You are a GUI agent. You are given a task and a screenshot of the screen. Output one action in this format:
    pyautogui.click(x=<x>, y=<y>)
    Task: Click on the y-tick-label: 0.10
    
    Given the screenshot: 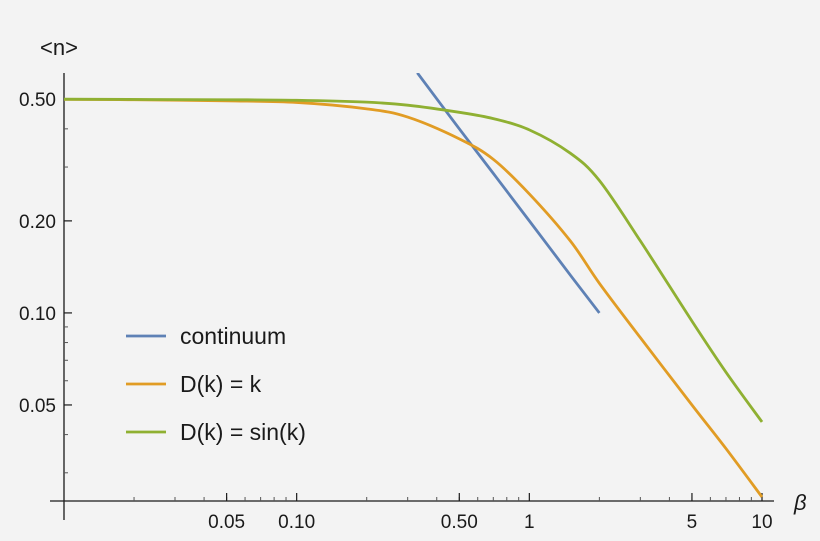 What is the action you would take?
    pyautogui.click(x=37, y=314)
    